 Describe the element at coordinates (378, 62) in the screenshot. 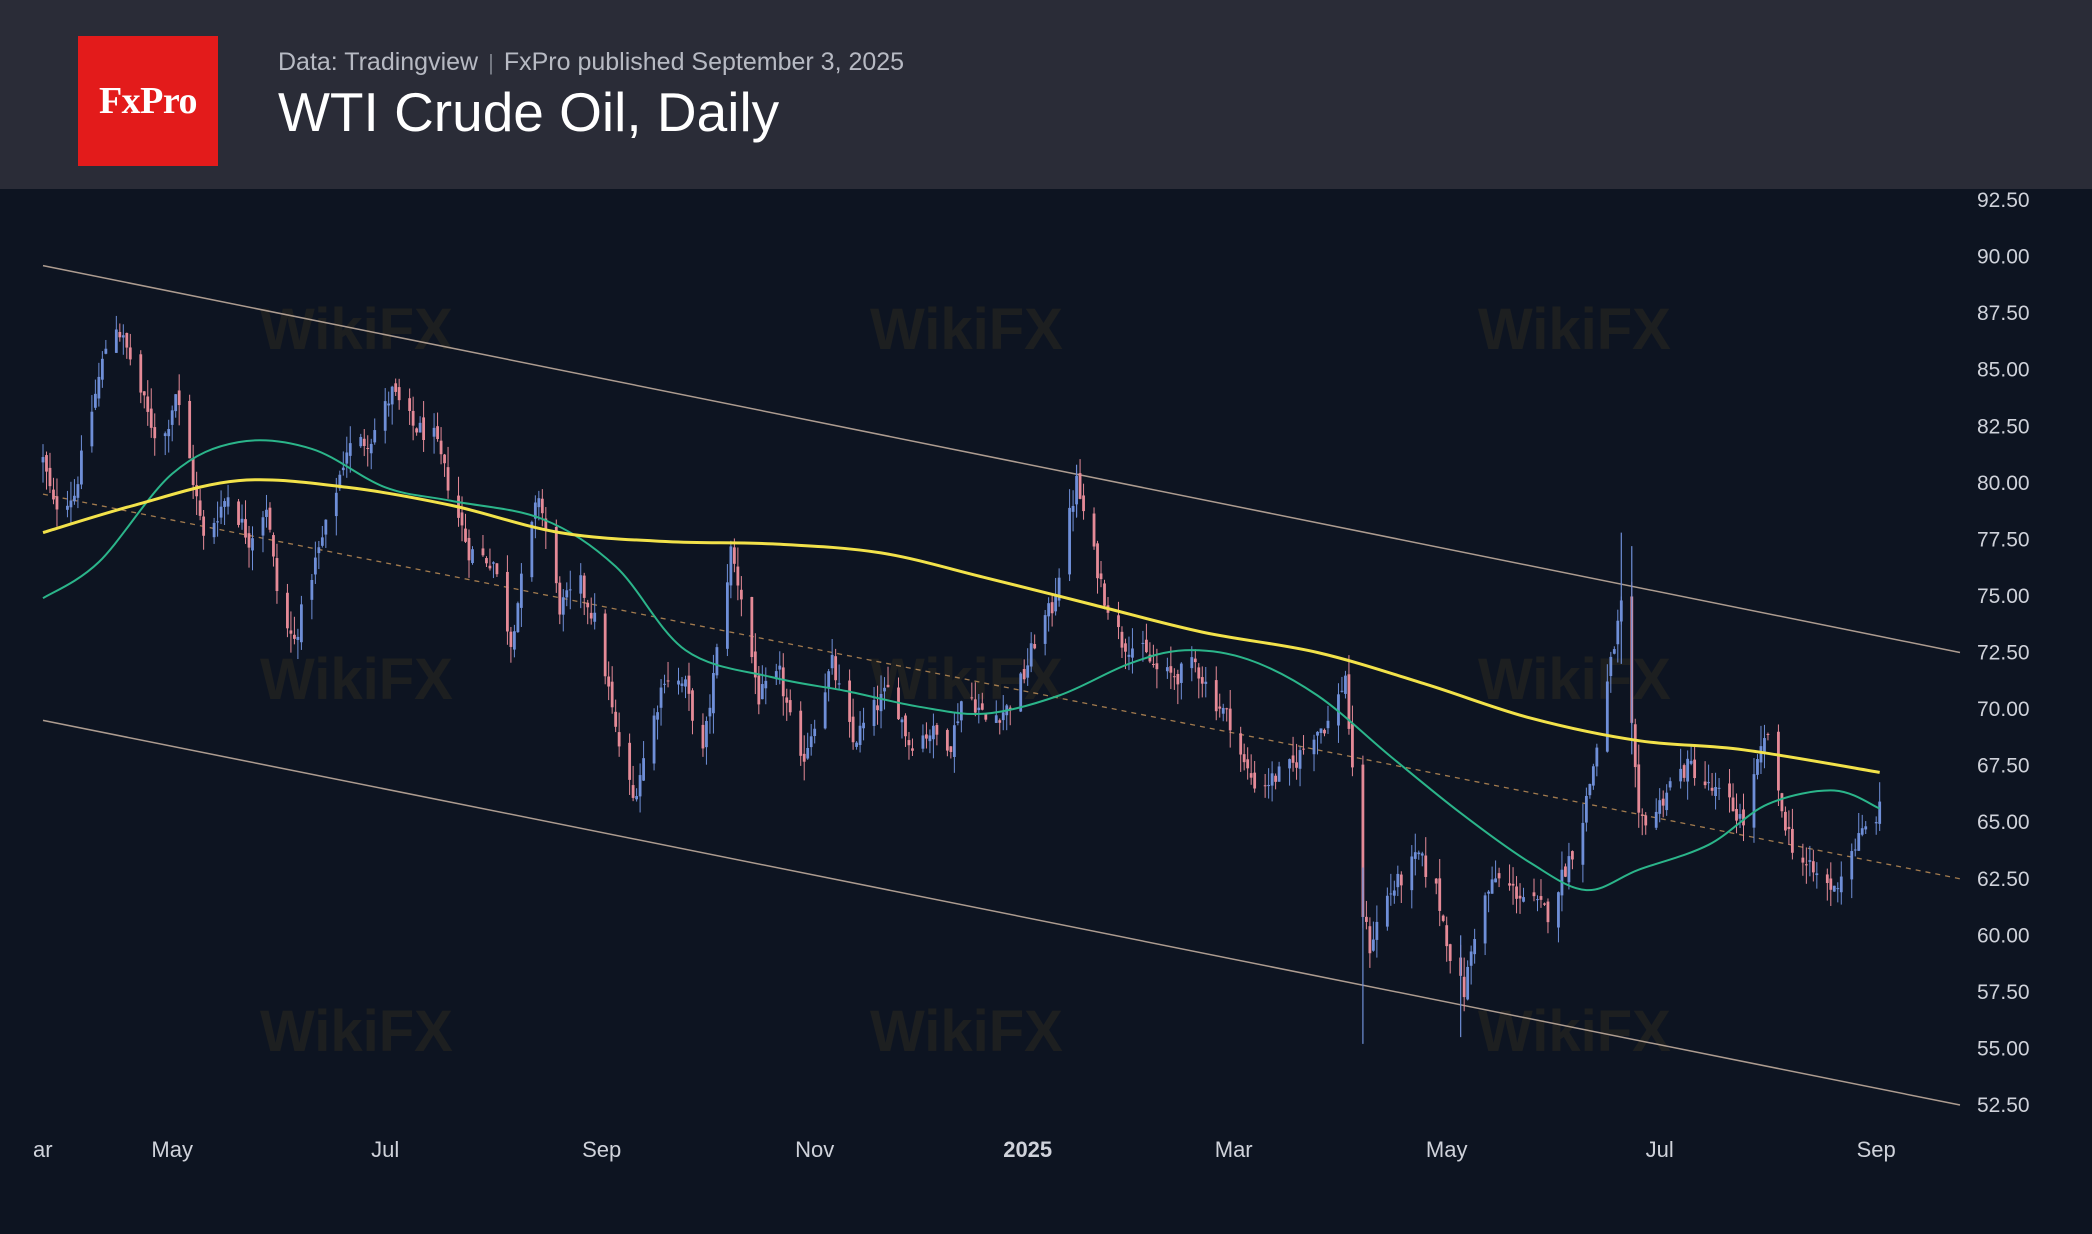

I see `data-source: Data: Tradingview` at that location.